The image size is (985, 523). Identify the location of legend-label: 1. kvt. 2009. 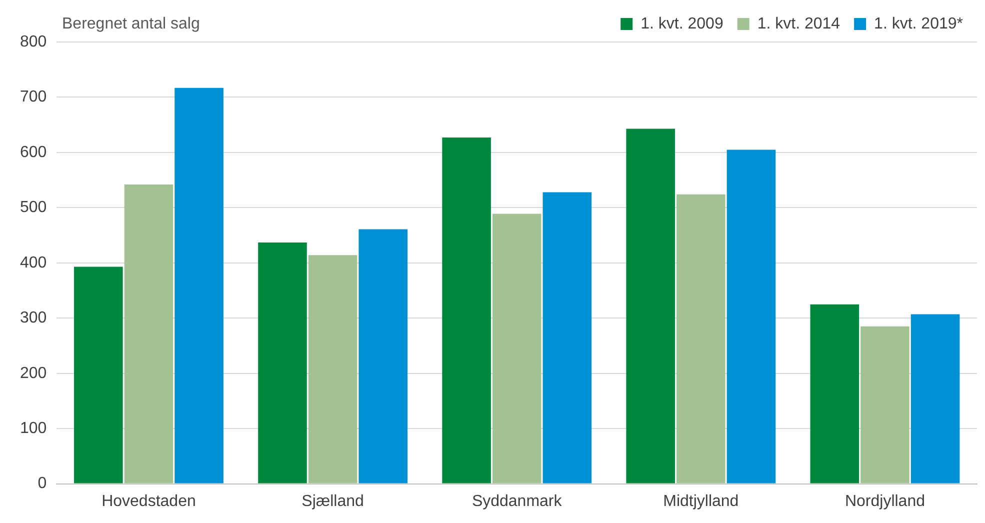
(682, 23).